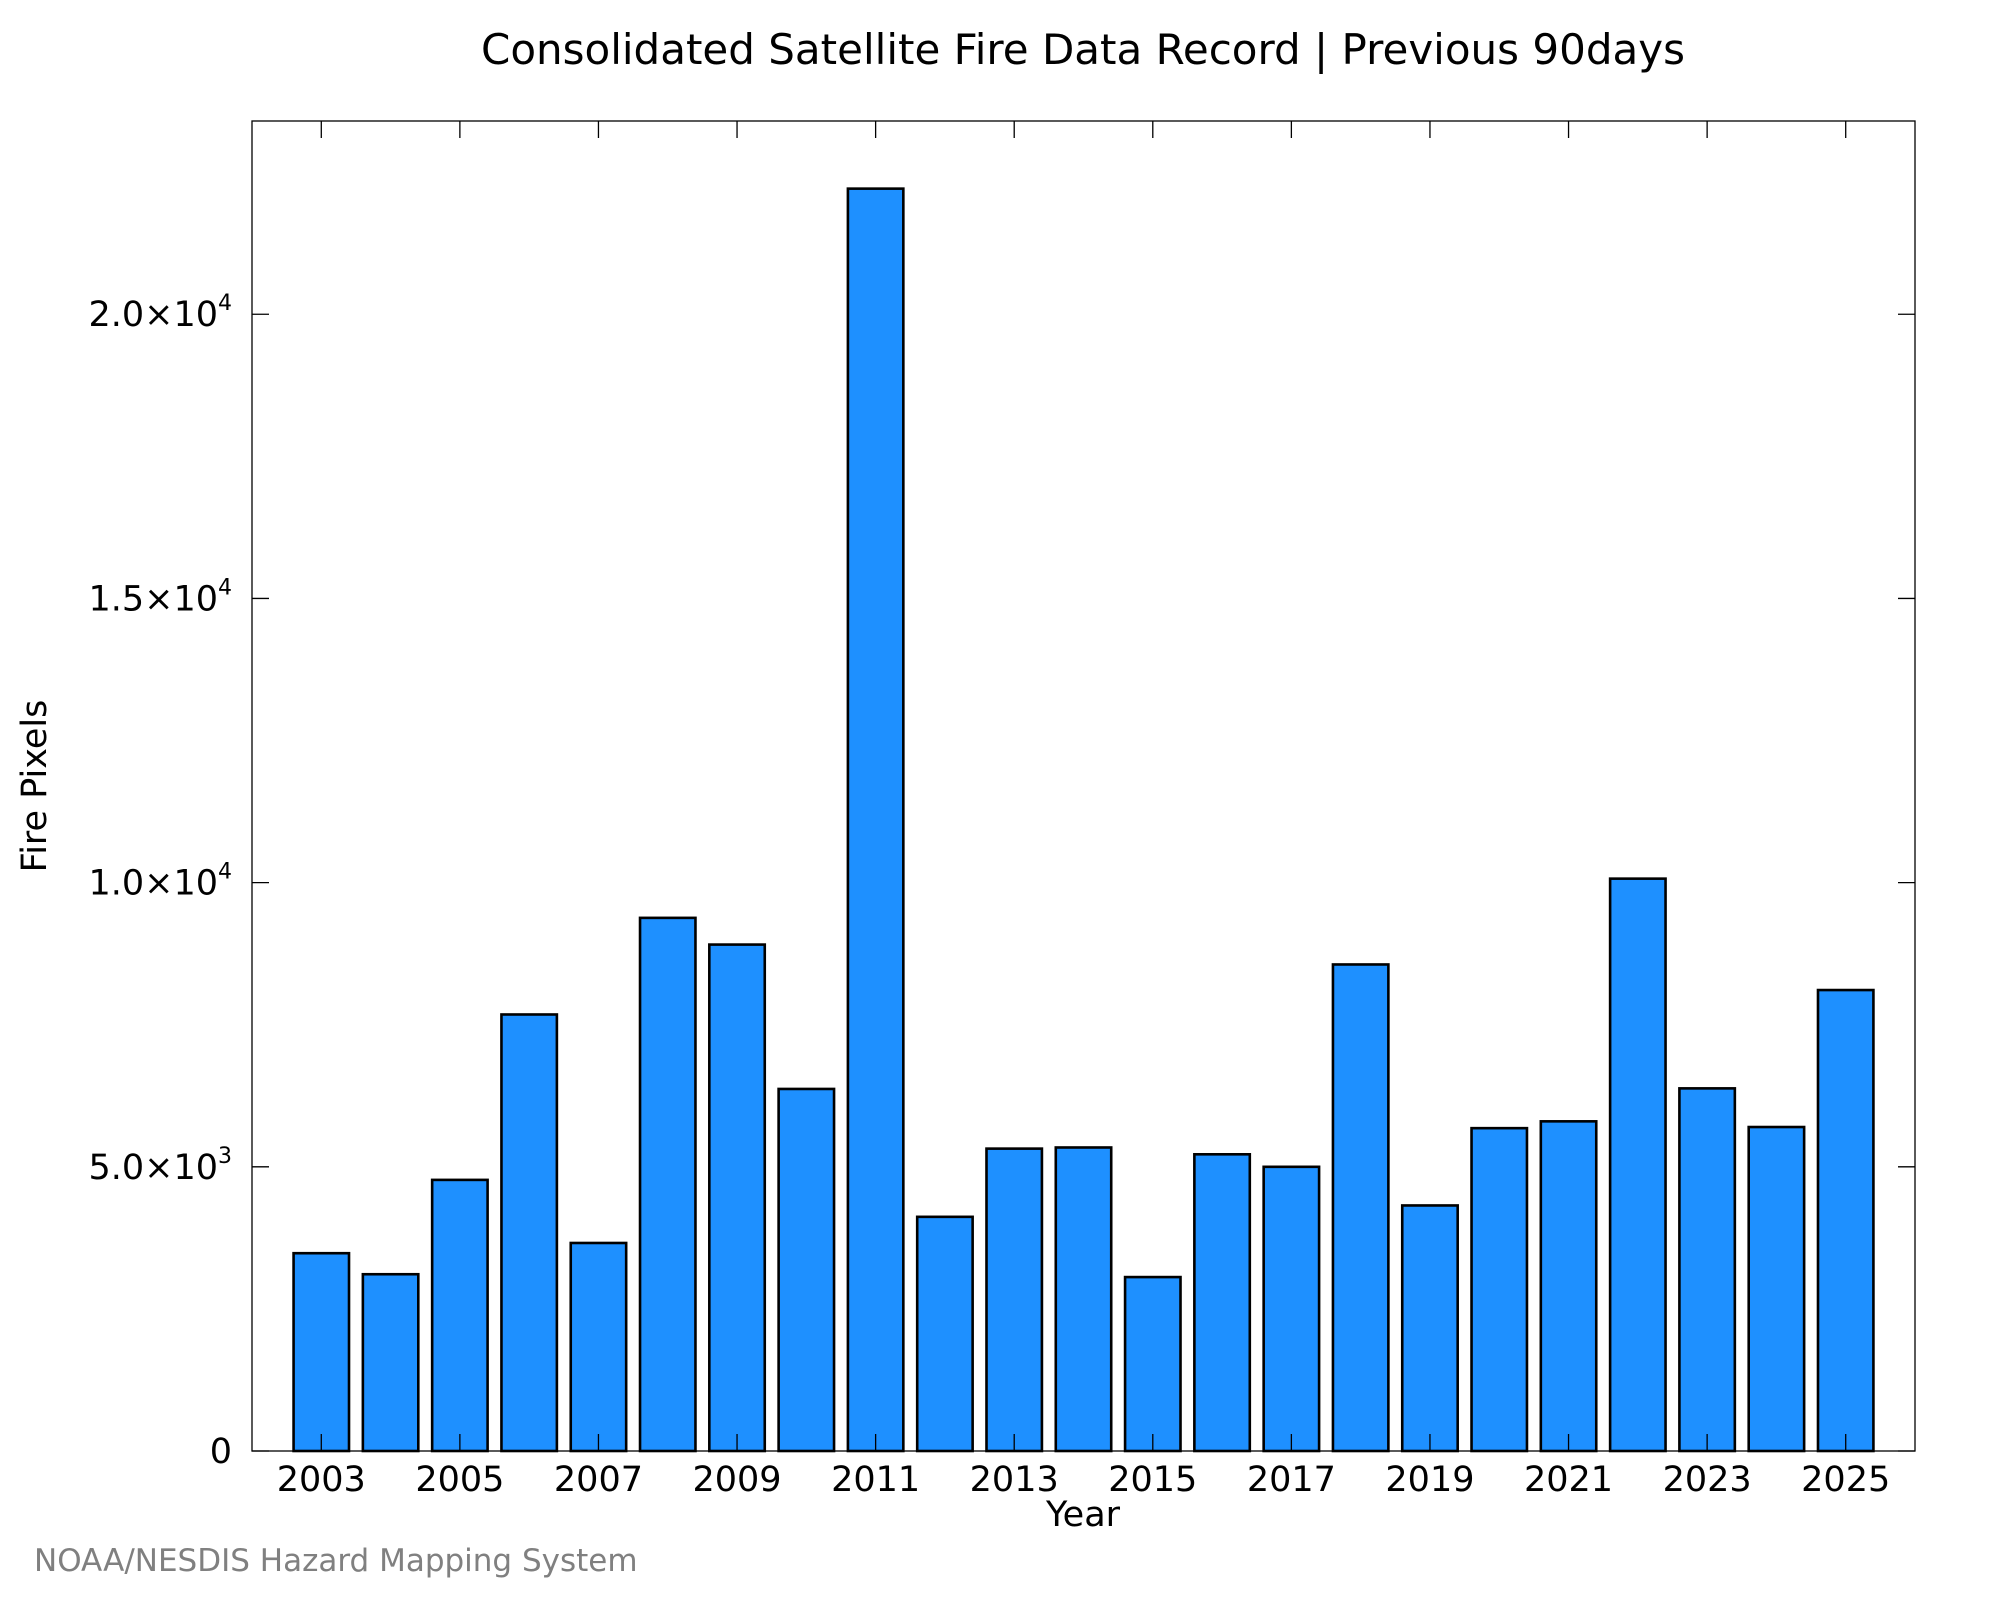 This screenshot has width=2000, height=1600. Describe the element at coordinates (35, 786) in the screenshot. I see `y-axis-label: Fire Pixels` at that location.